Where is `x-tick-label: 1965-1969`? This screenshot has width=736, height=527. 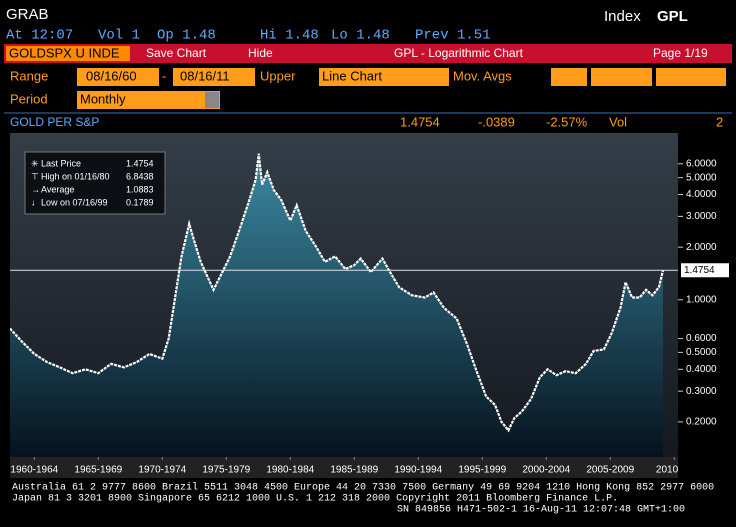 x-tick-label: 1965-1969 is located at coordinates (98, 470).